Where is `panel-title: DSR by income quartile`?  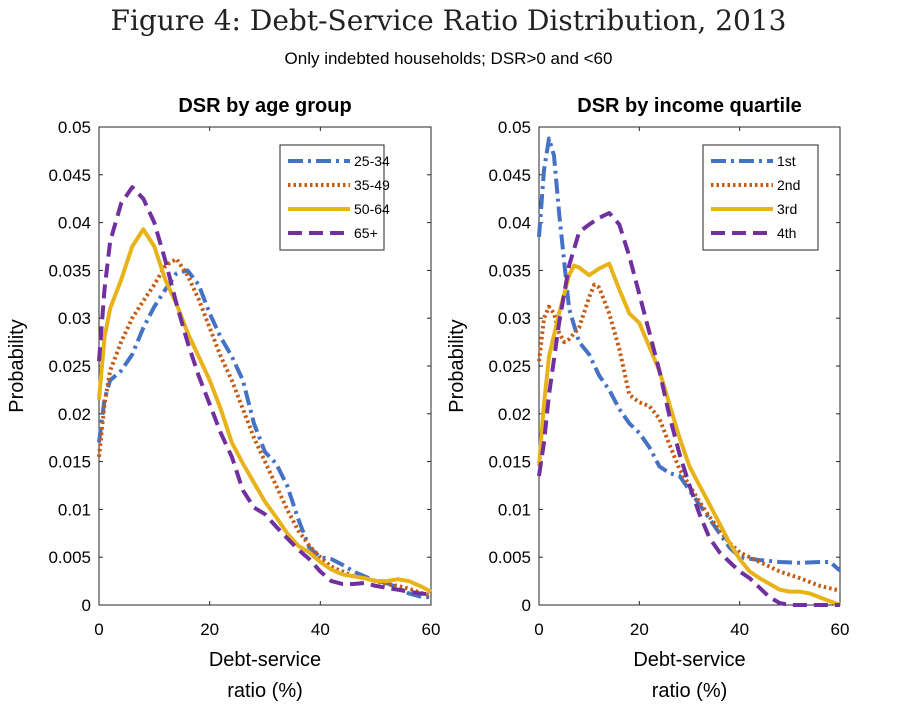 panel-title: DSR by income quartile is located at coordinates (689, 106).